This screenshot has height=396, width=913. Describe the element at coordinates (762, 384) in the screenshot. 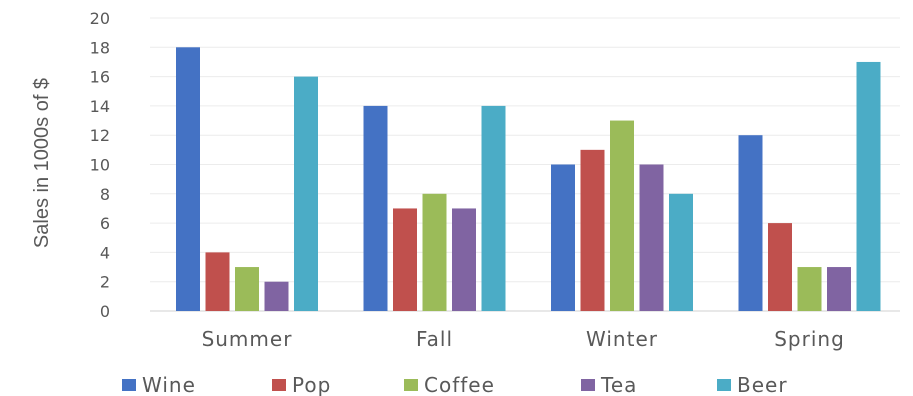

I see `legend-label: Beer` at that location.